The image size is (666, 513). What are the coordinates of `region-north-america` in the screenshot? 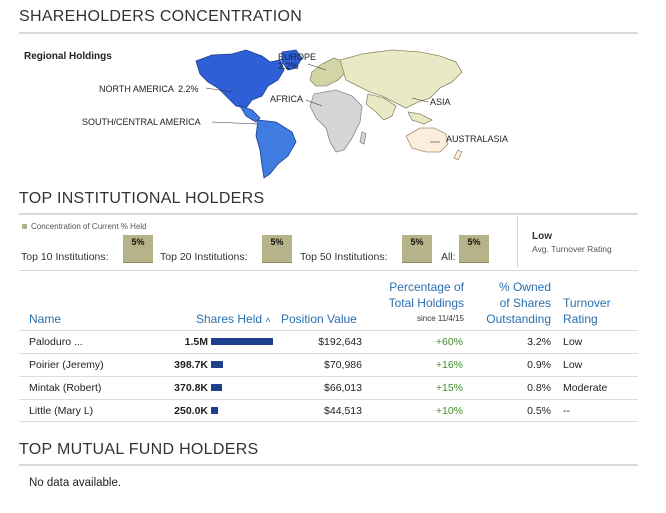 It's located at (240, 79).